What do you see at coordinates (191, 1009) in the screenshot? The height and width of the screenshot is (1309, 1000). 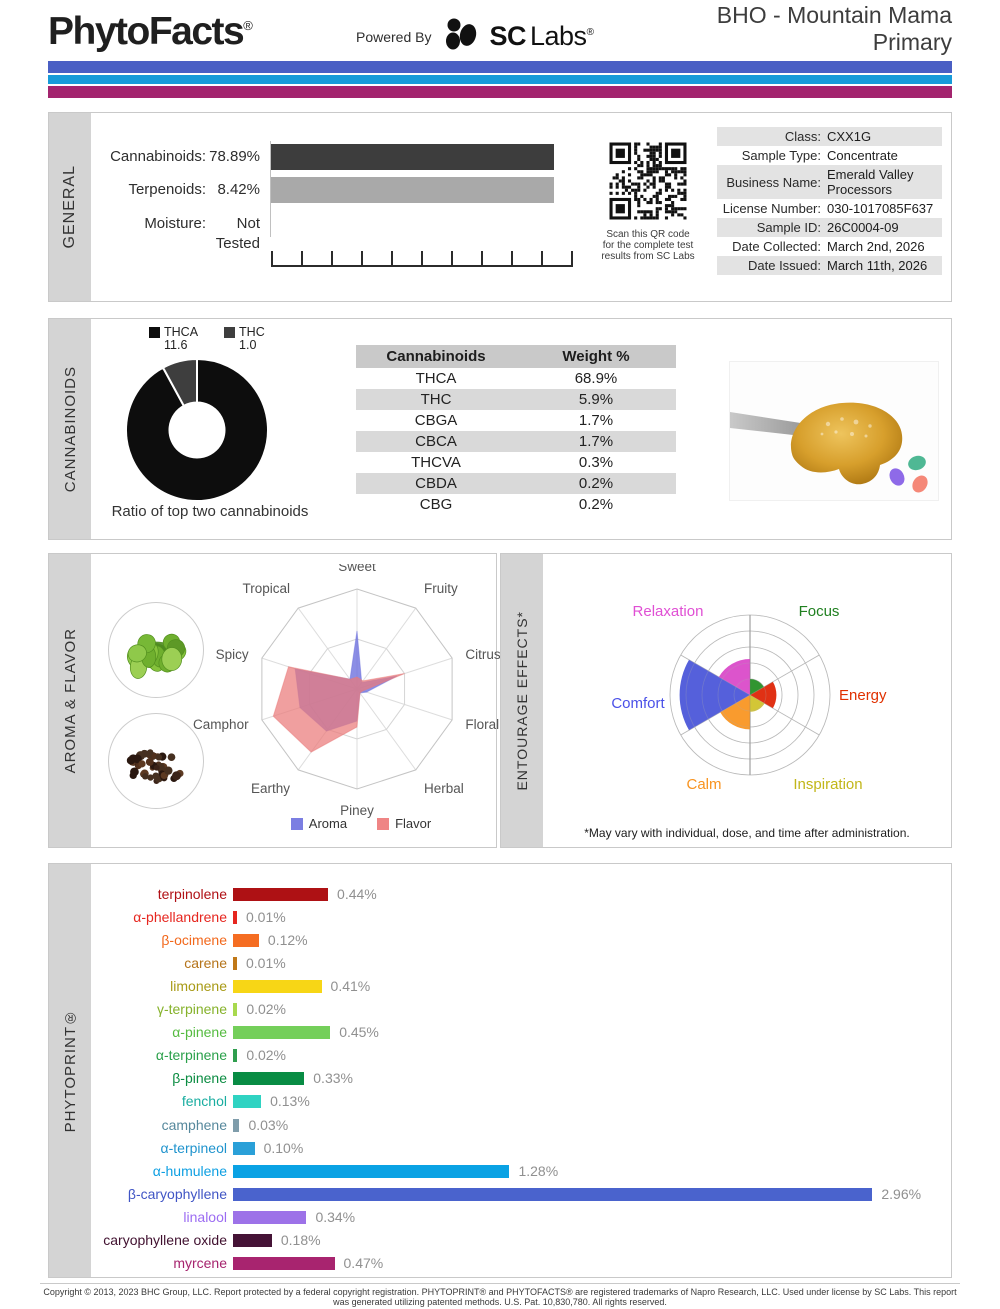 I see `terpene-label: γ-terpinene` at bounding box center [191, 1009].